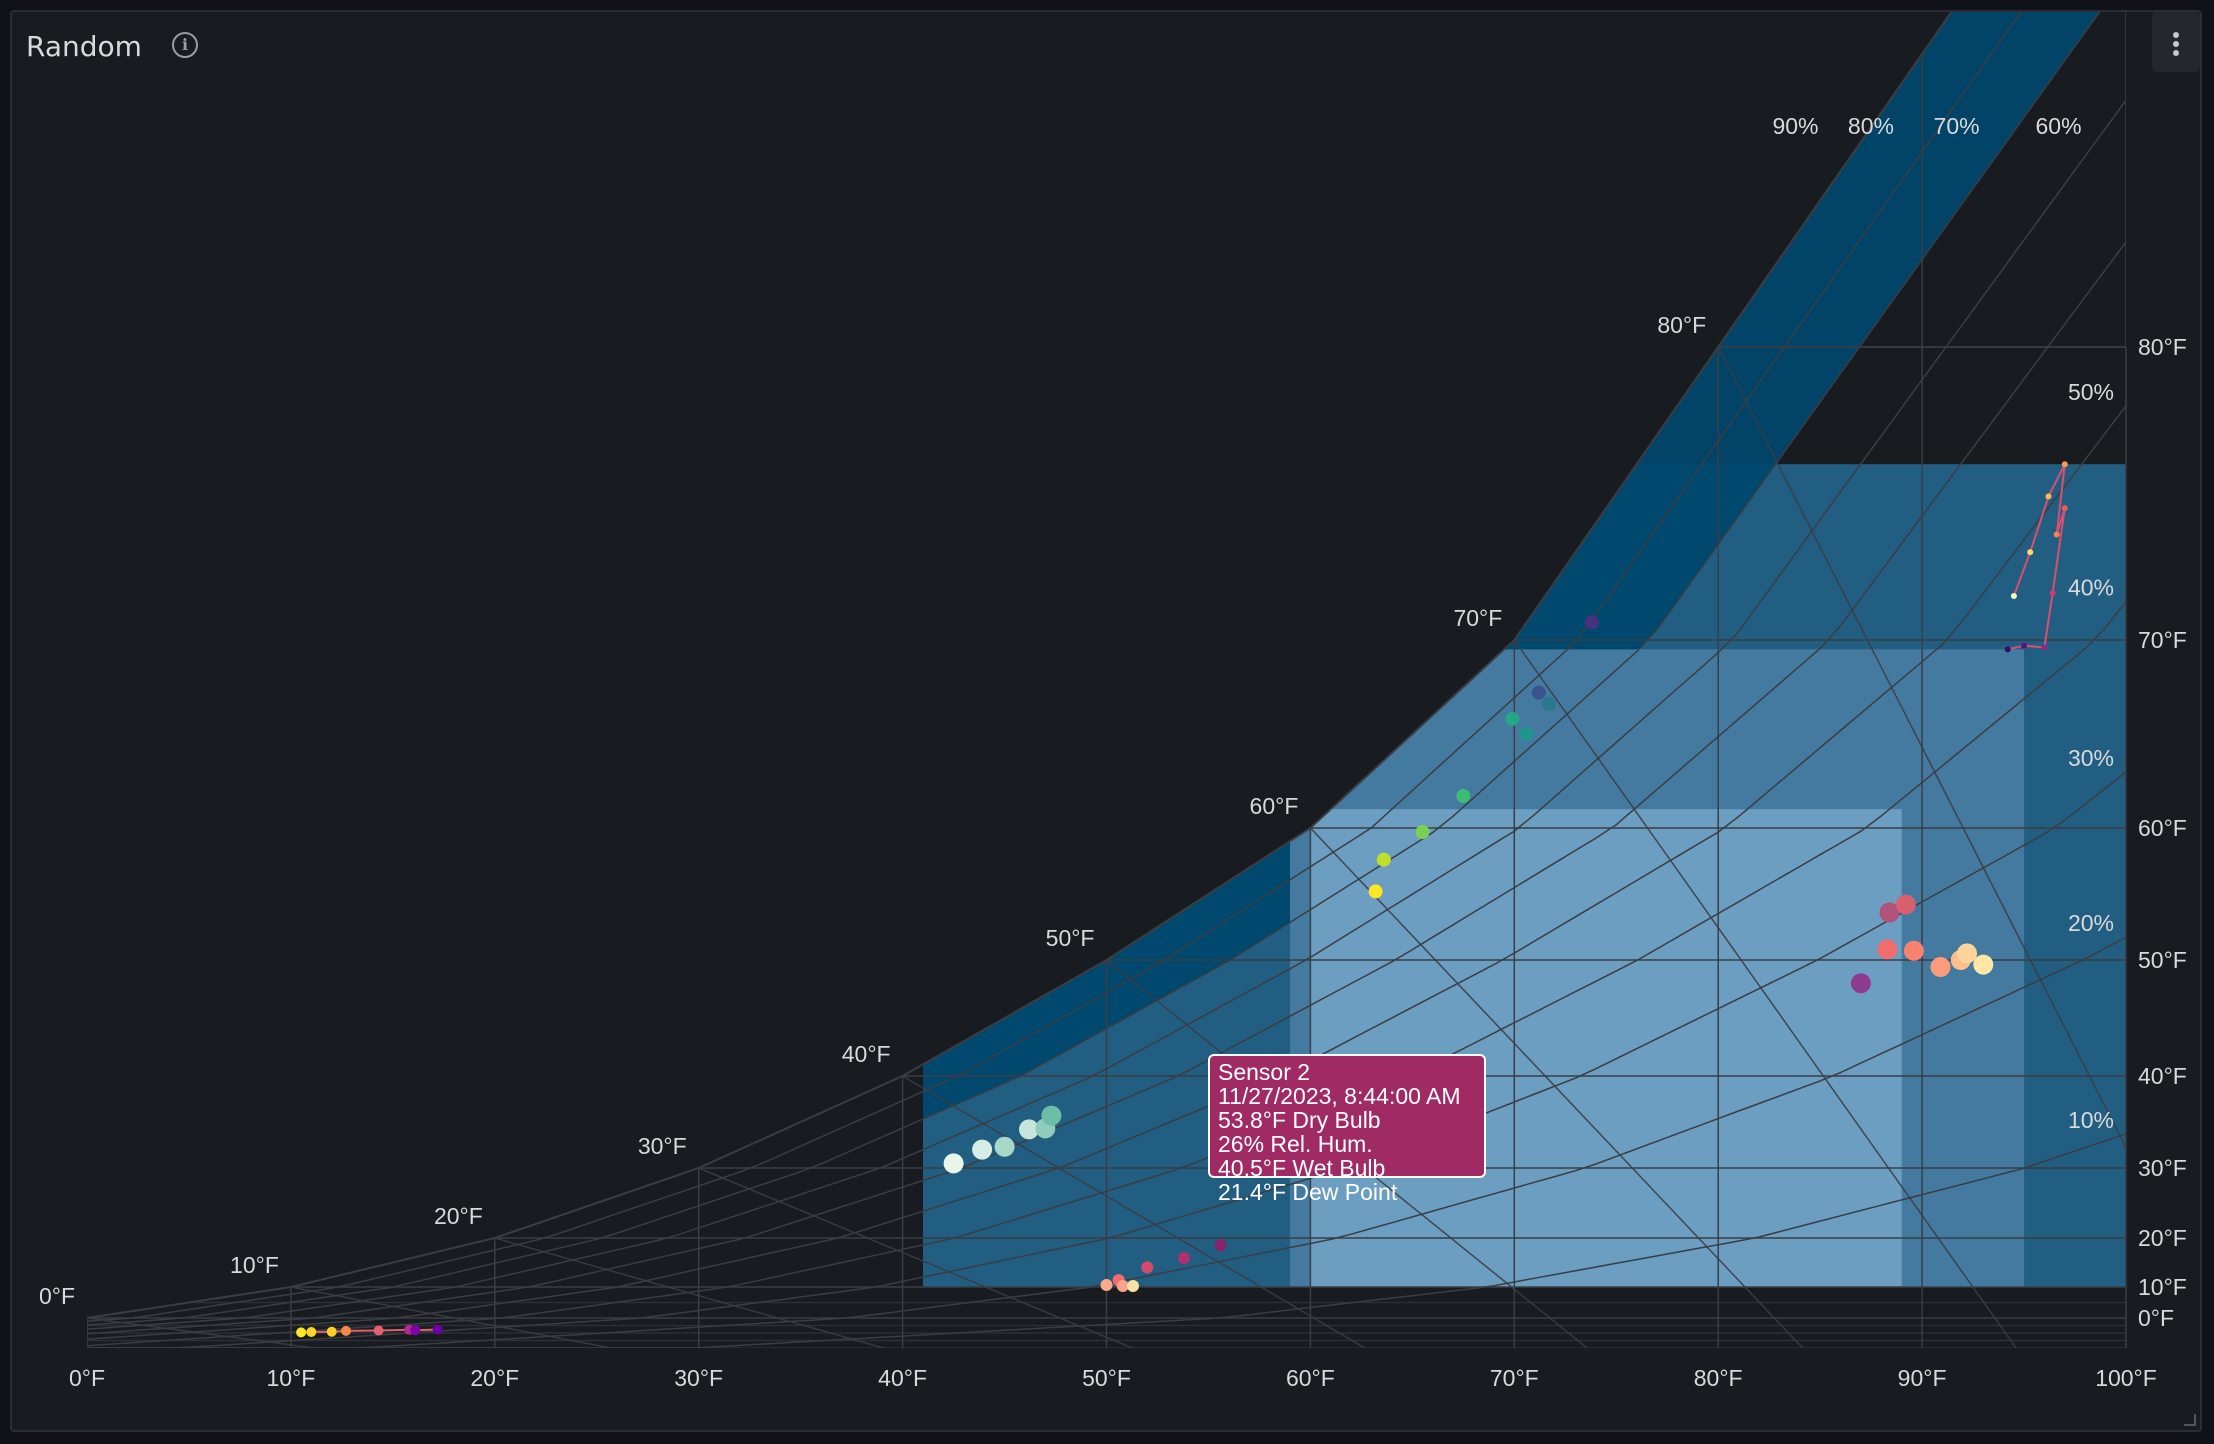  What do you see at coordinates (2176, 42) in the screenshot?
I see `kebab-menu-icon` at bounding box center [2176, 42].